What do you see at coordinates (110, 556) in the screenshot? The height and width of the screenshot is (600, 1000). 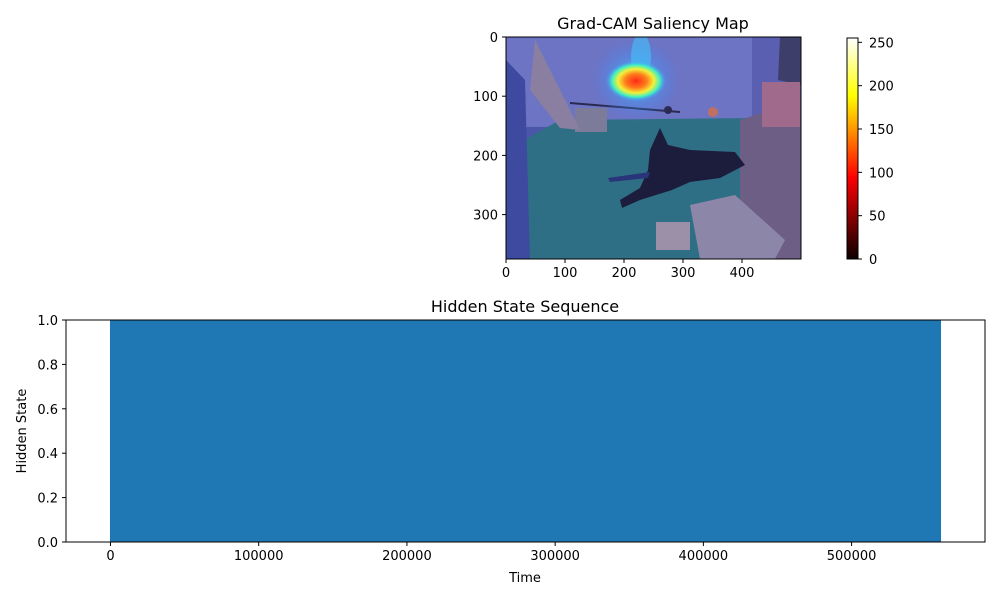 I see `x-tick-label: 0` at bounding box center [110, 556].